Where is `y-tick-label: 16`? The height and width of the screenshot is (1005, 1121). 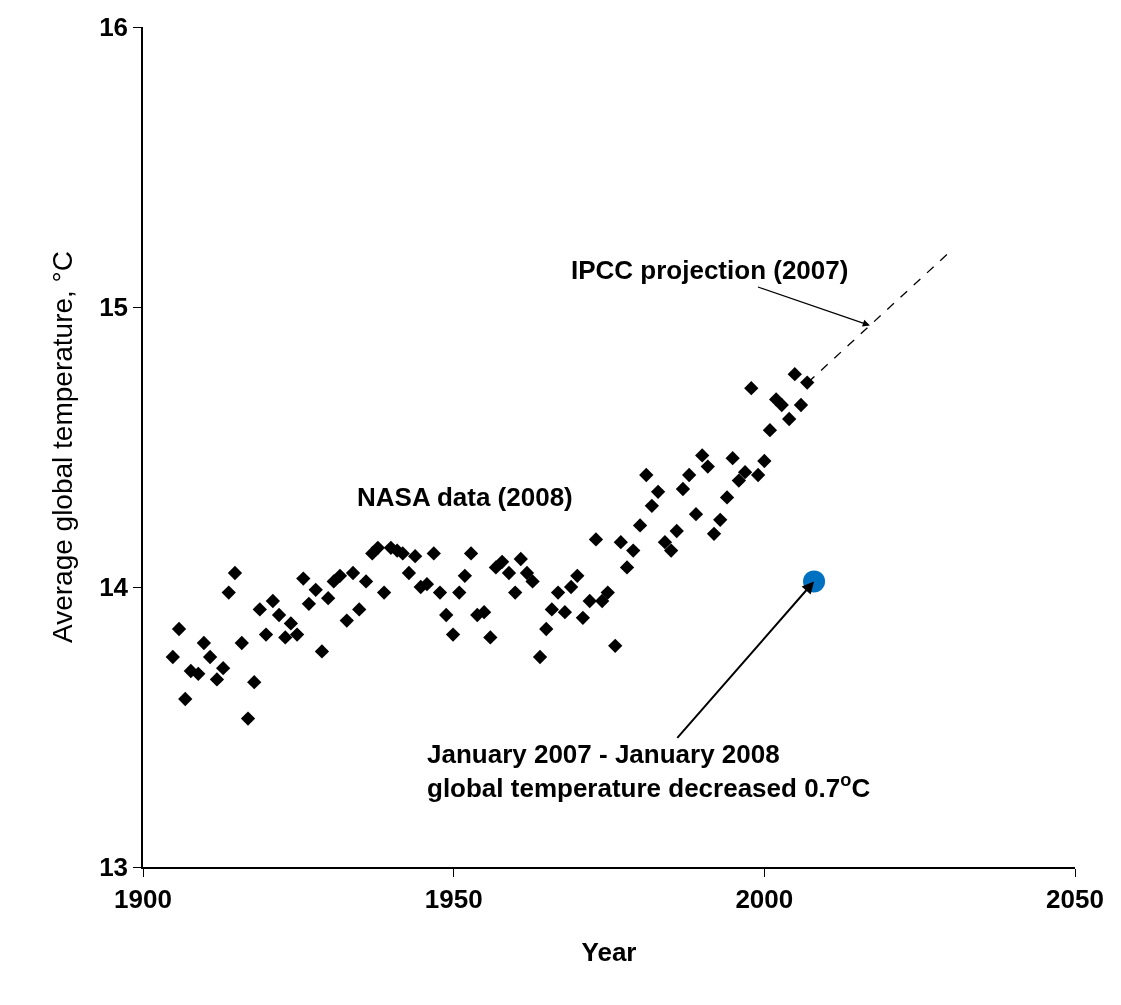 y-tick-label: 16 is located at coordinates (114, 27).